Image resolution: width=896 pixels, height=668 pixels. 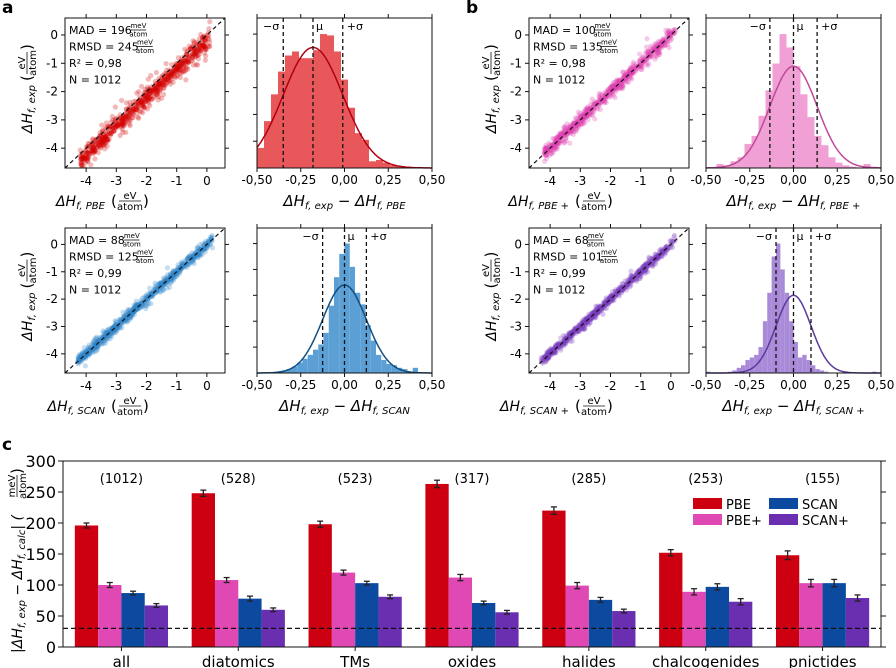 I want to click on x-axis-label: ΔHf, exp − ΔHf, PBE +, so click(x=793, y=202).